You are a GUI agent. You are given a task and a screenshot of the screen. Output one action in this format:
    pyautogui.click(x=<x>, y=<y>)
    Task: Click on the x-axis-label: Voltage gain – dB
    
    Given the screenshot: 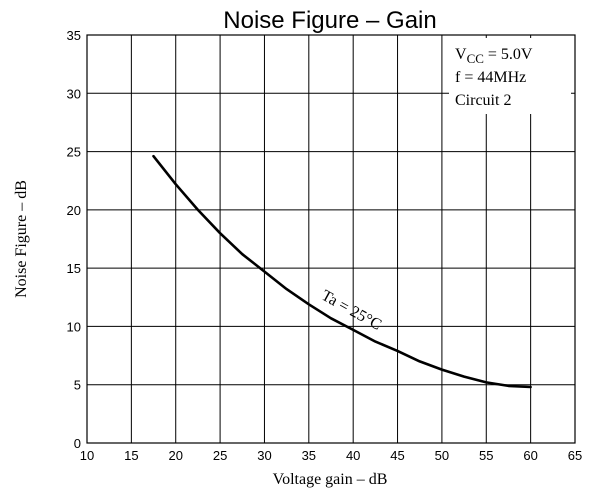 What is the action you would take?
    pyautogui.click(x=330, y=479)
    